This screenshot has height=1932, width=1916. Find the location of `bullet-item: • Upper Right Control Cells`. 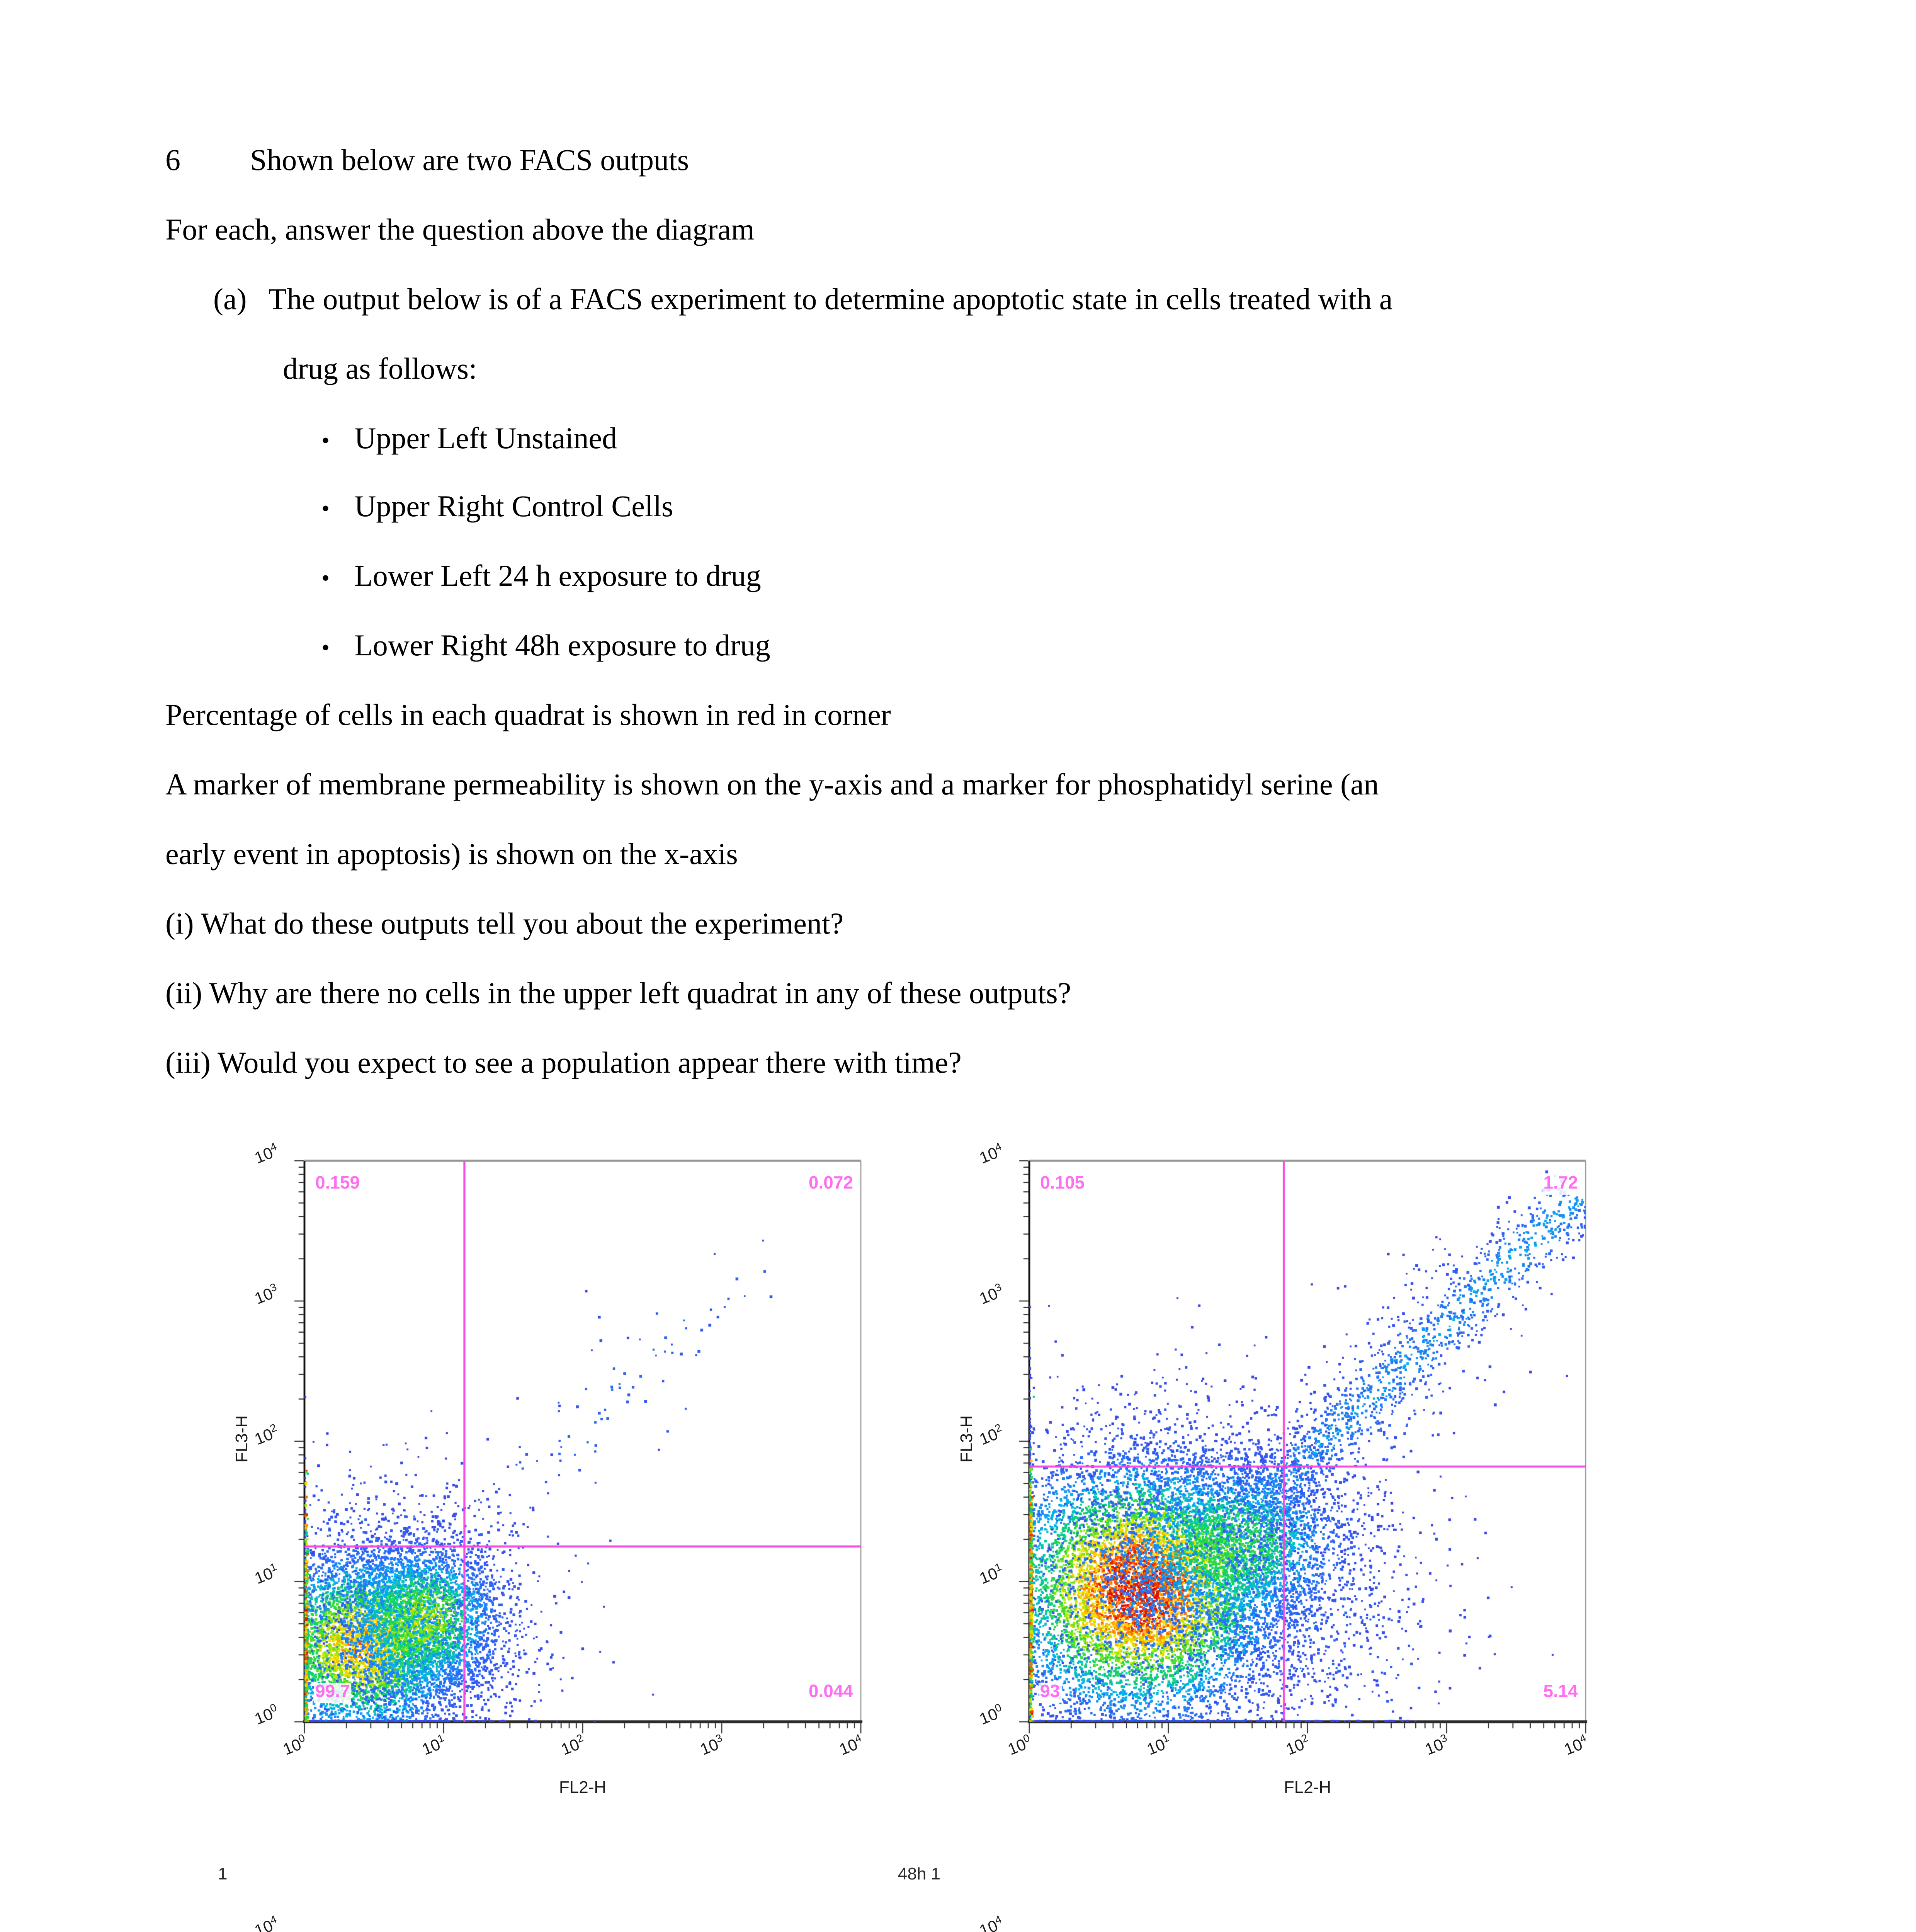

bullet-item: • Upper Right Control Cells is located at coordinates (984, 527).